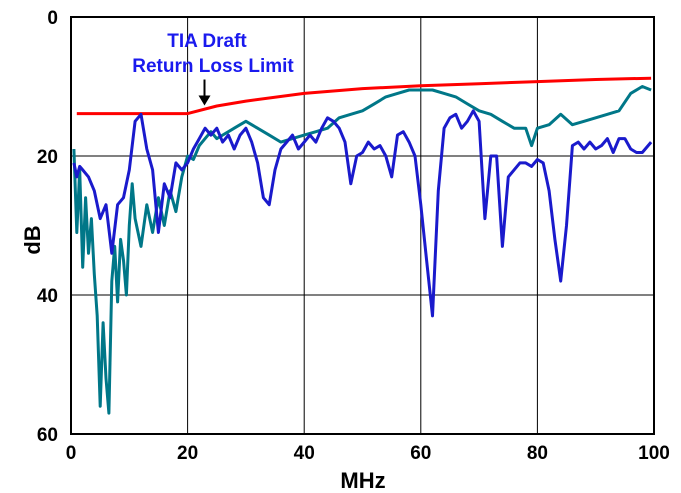  I want to click on x-axis-title: MHz, so click(362, 480).